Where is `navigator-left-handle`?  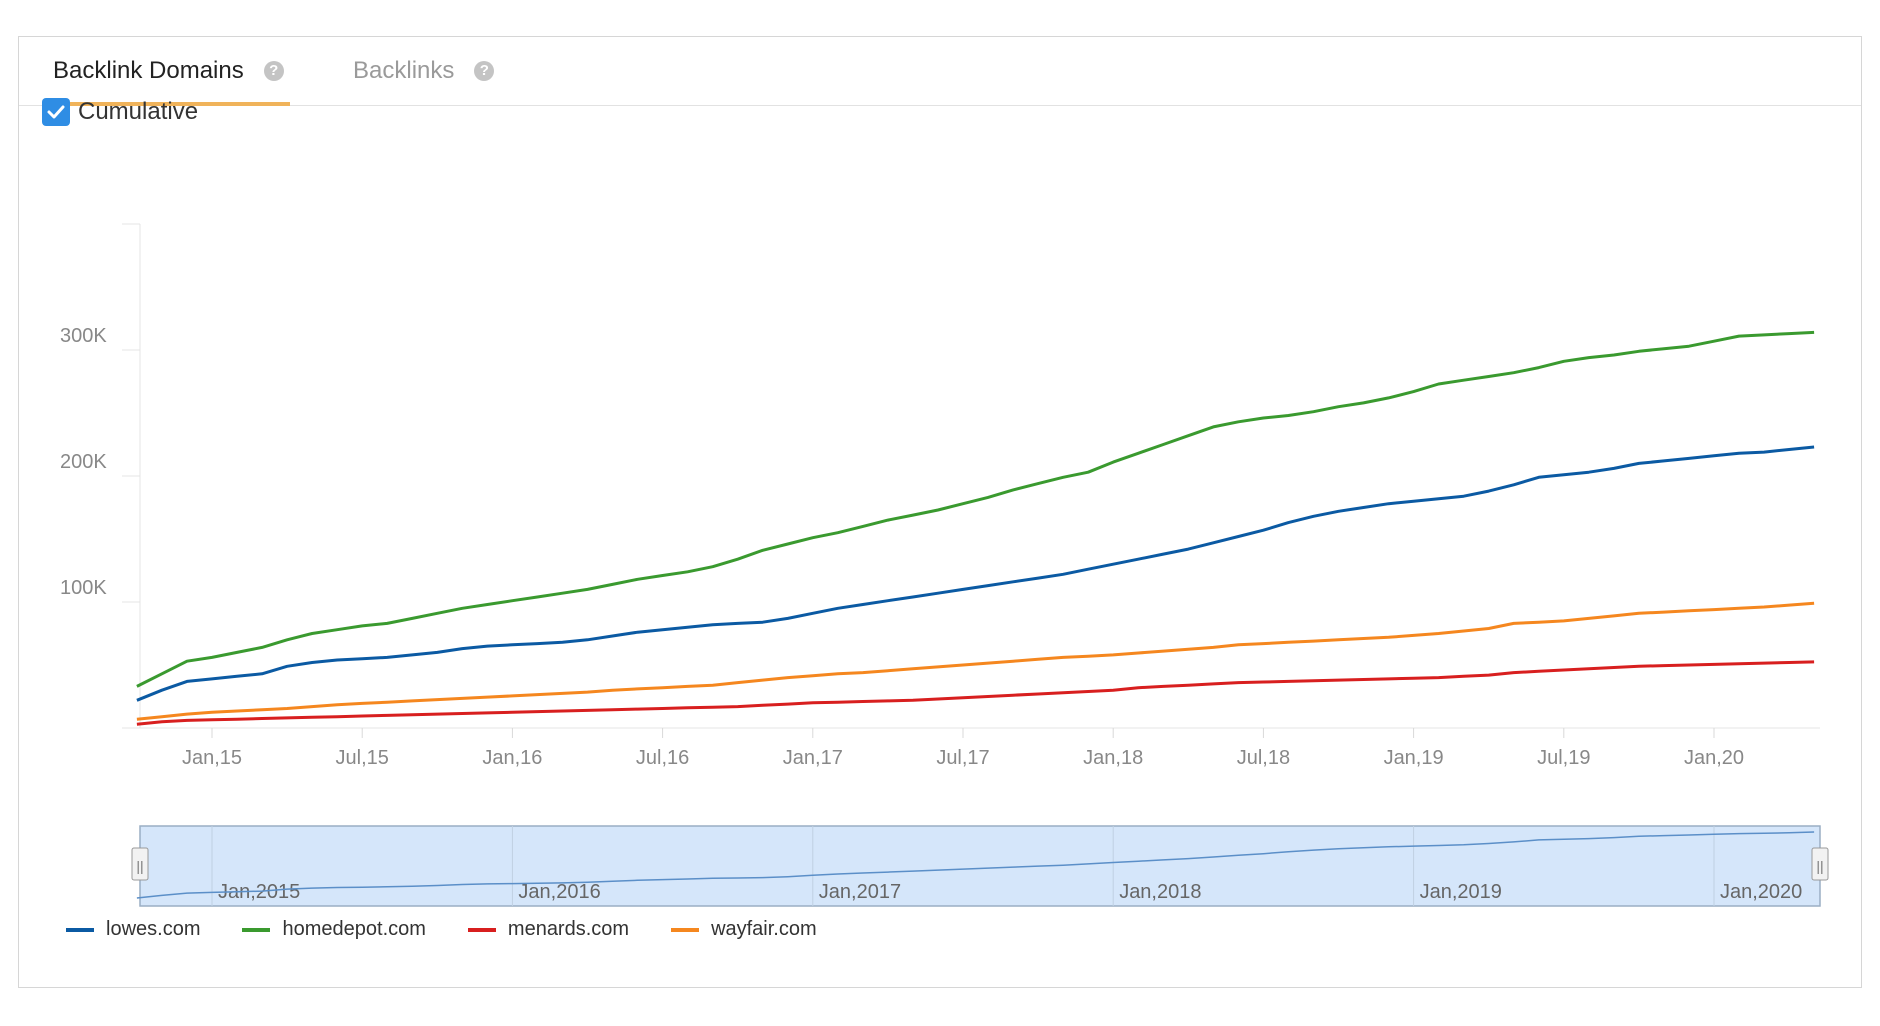 navigator-left-handle is located at coordinates (140, 864).